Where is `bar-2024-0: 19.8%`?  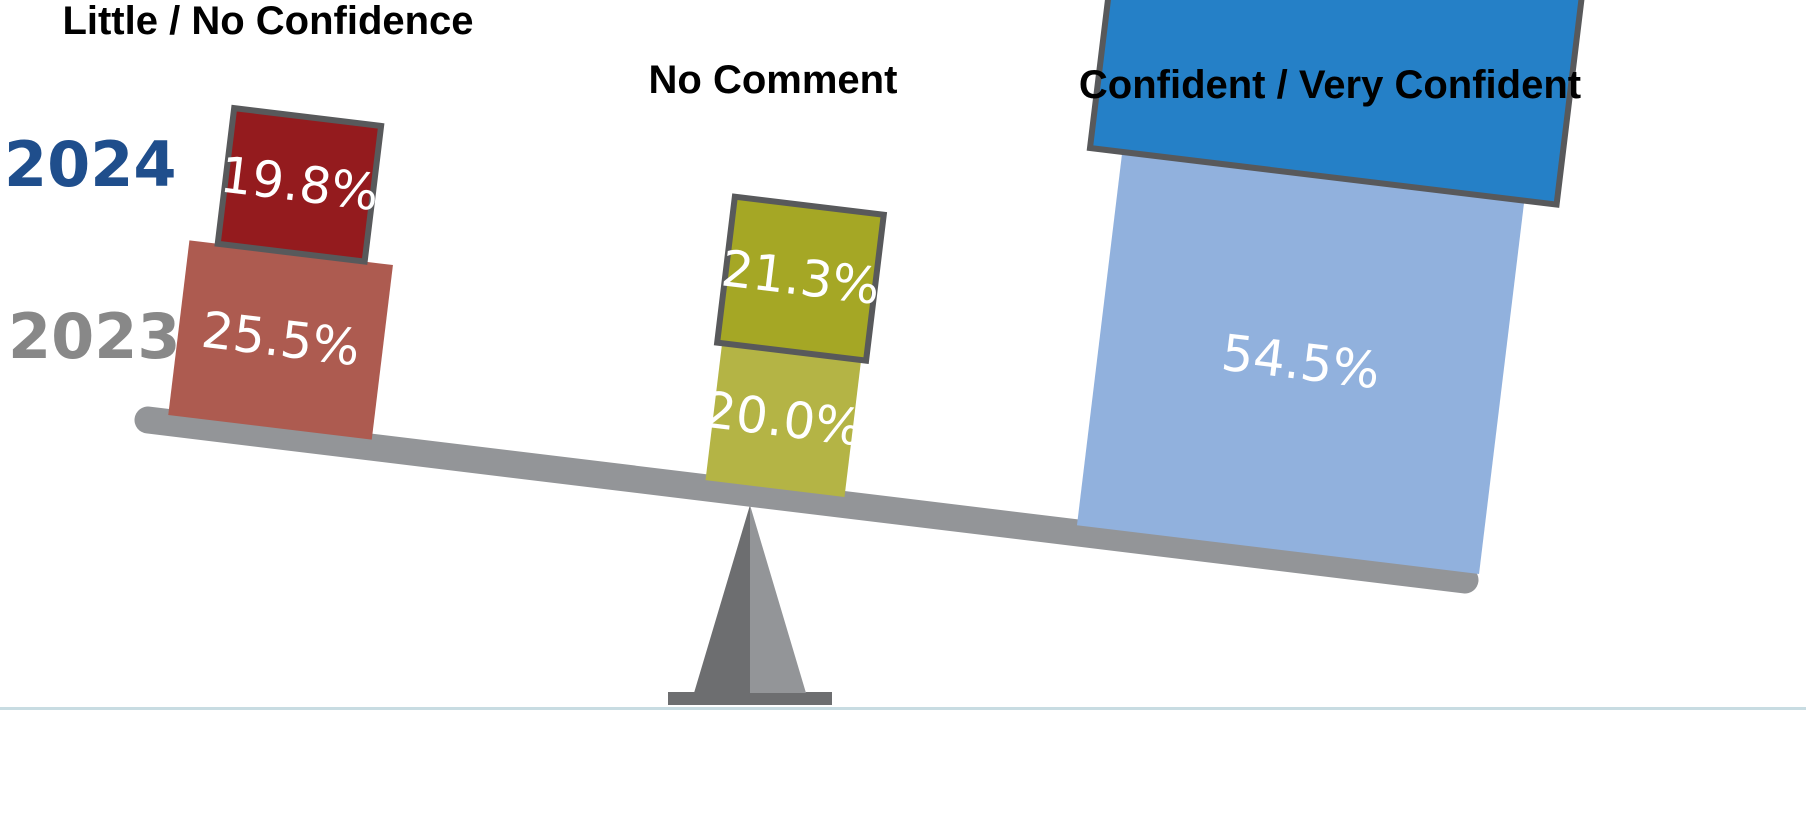 bar-2024-0: 19.8% is located at coordinates (299, 184).